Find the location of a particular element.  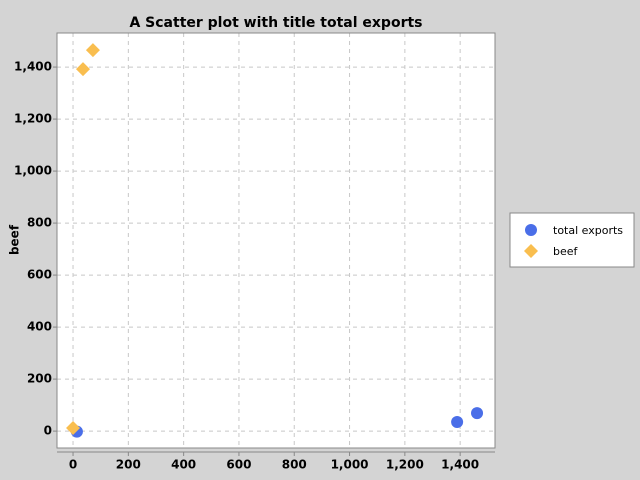

y-tick-label: 1,400 is located at coordinates (33, 67).